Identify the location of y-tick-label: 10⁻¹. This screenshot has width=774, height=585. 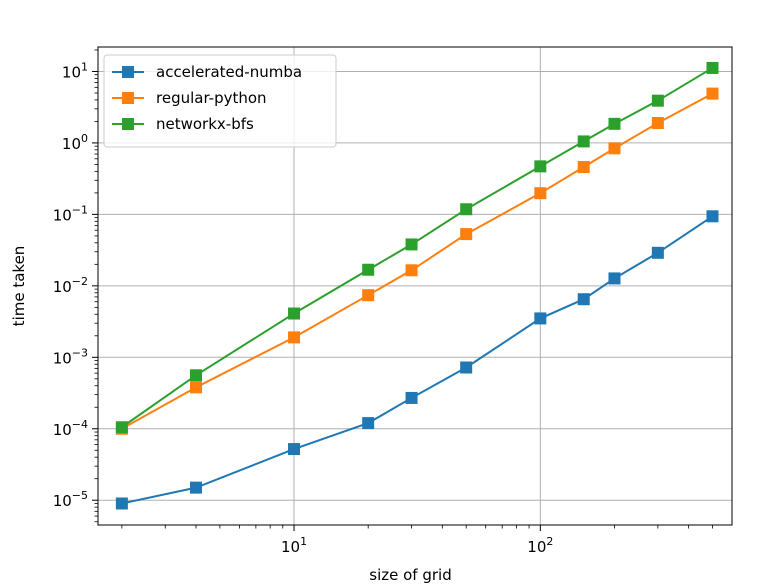
(70, 213).